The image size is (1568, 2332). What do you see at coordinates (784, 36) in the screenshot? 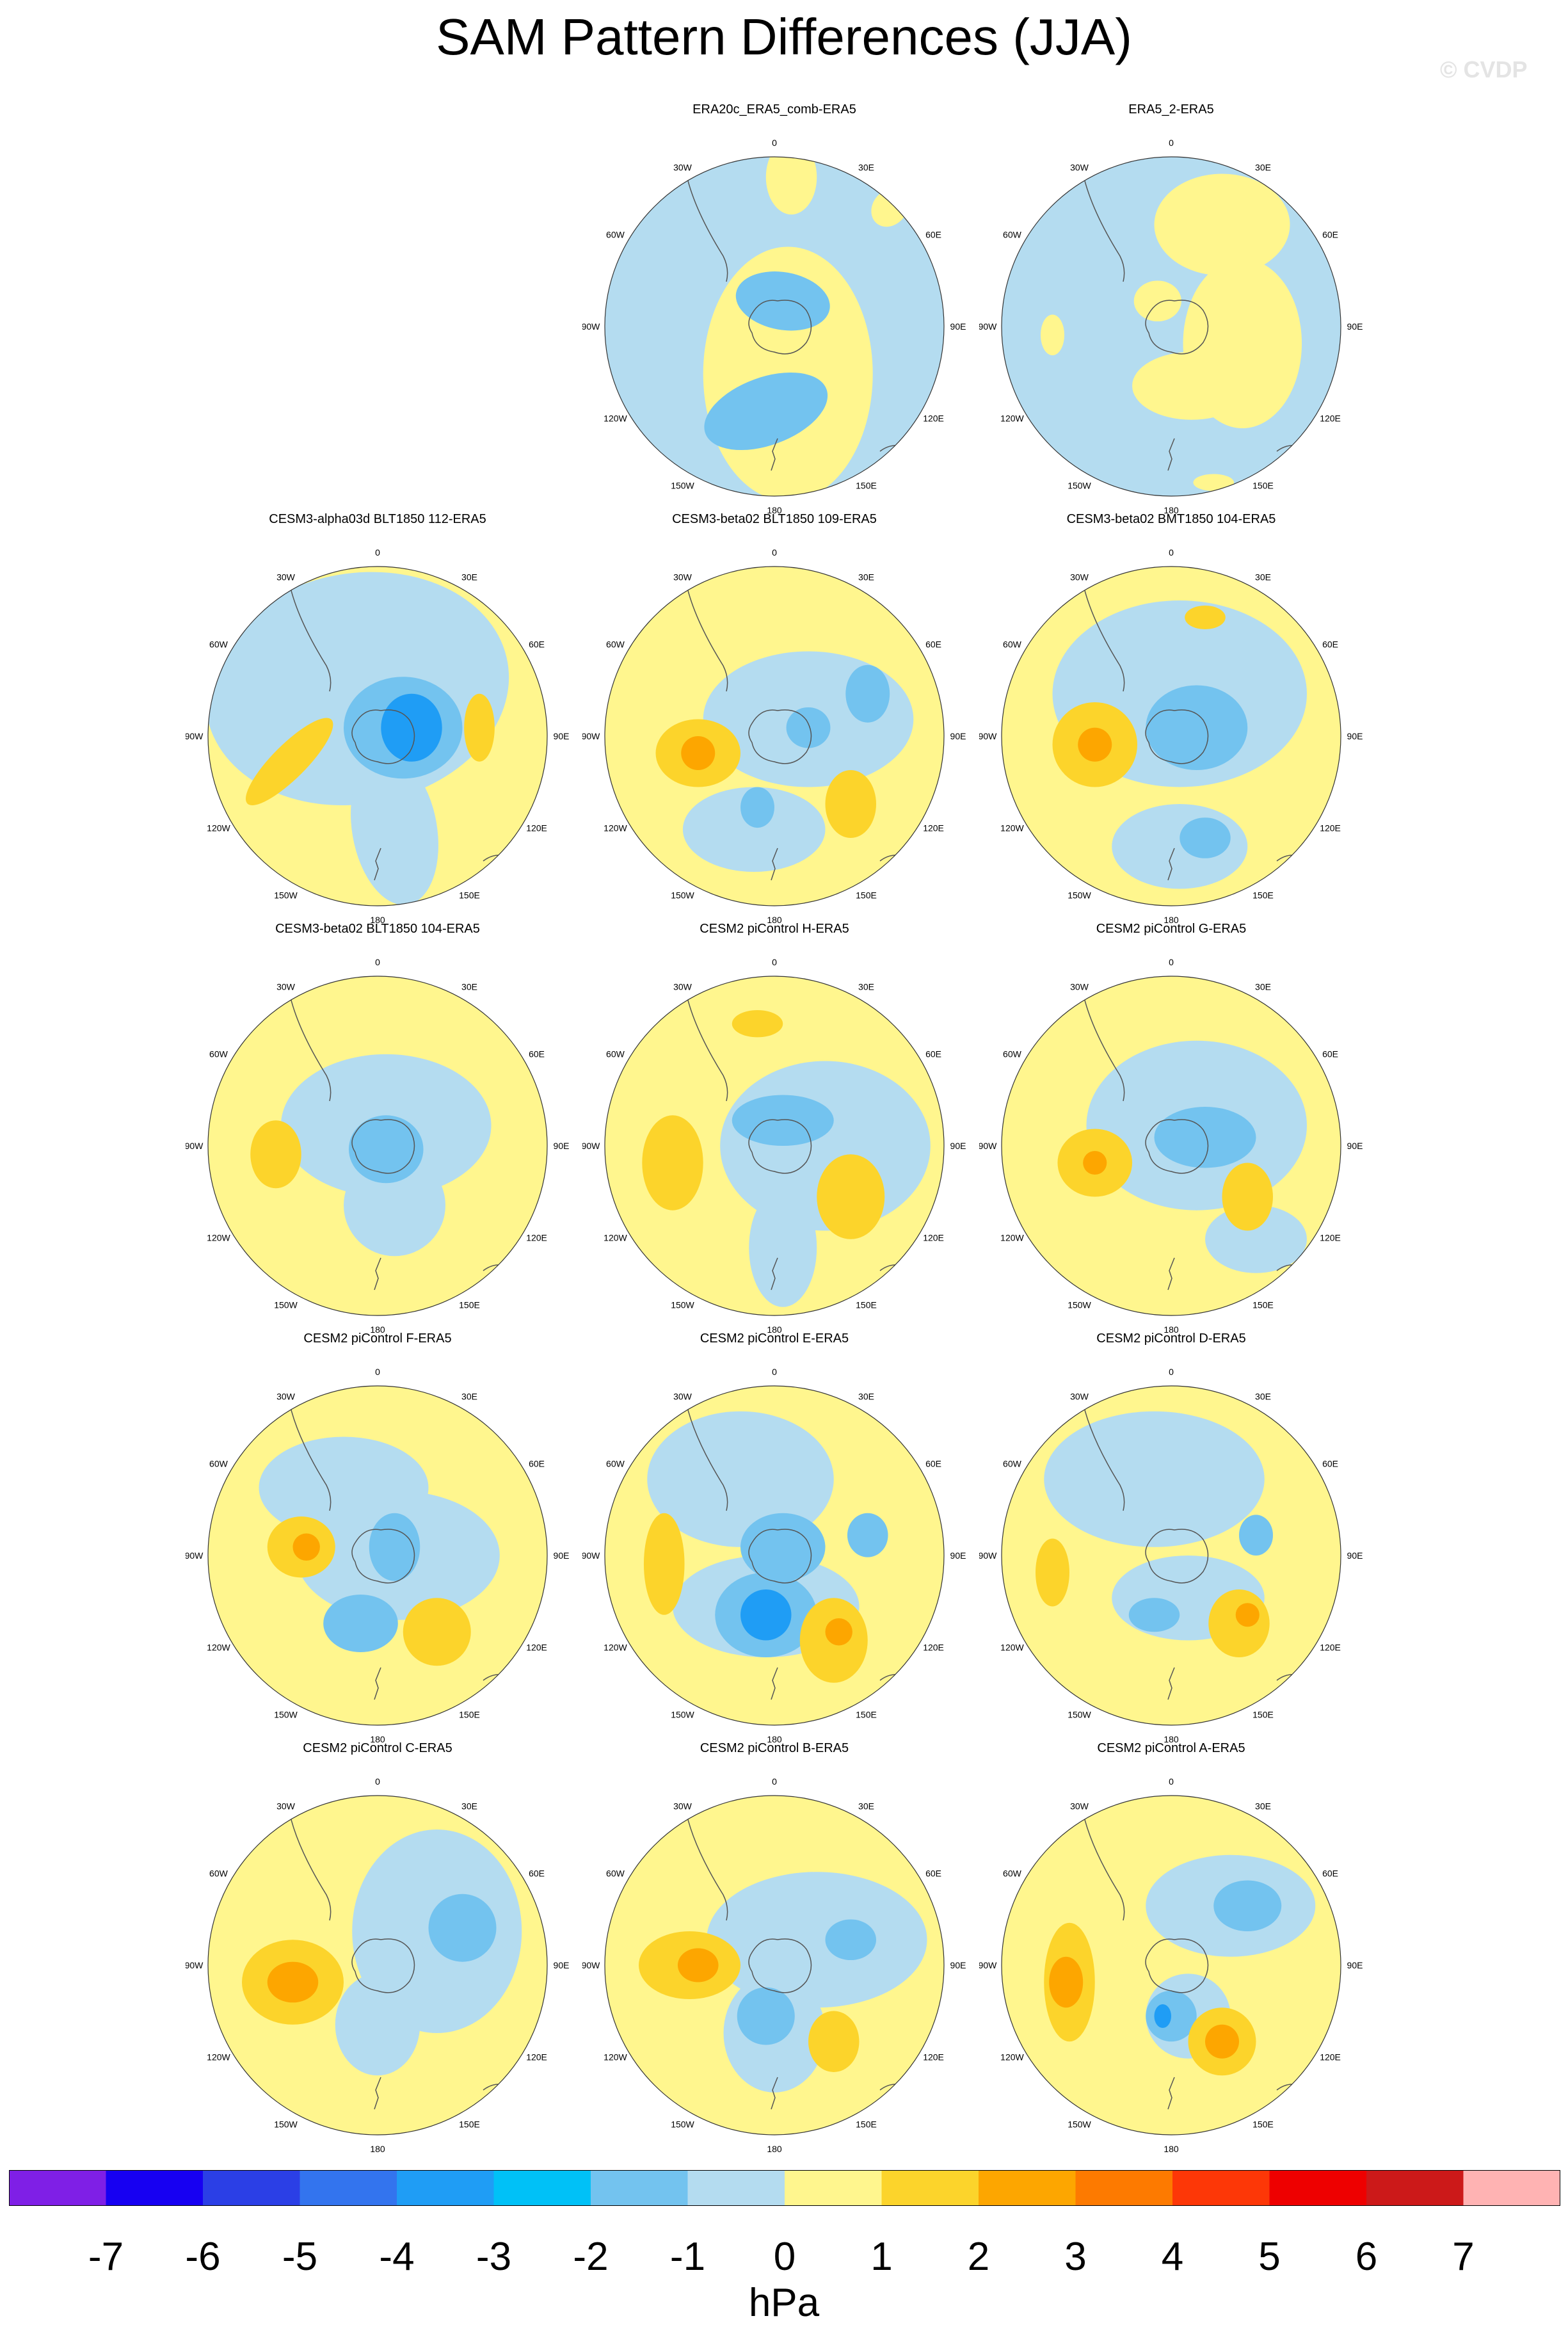
I see `page-title: SAM Pattern Differences (JJA)` at bounding box center [784, 36].